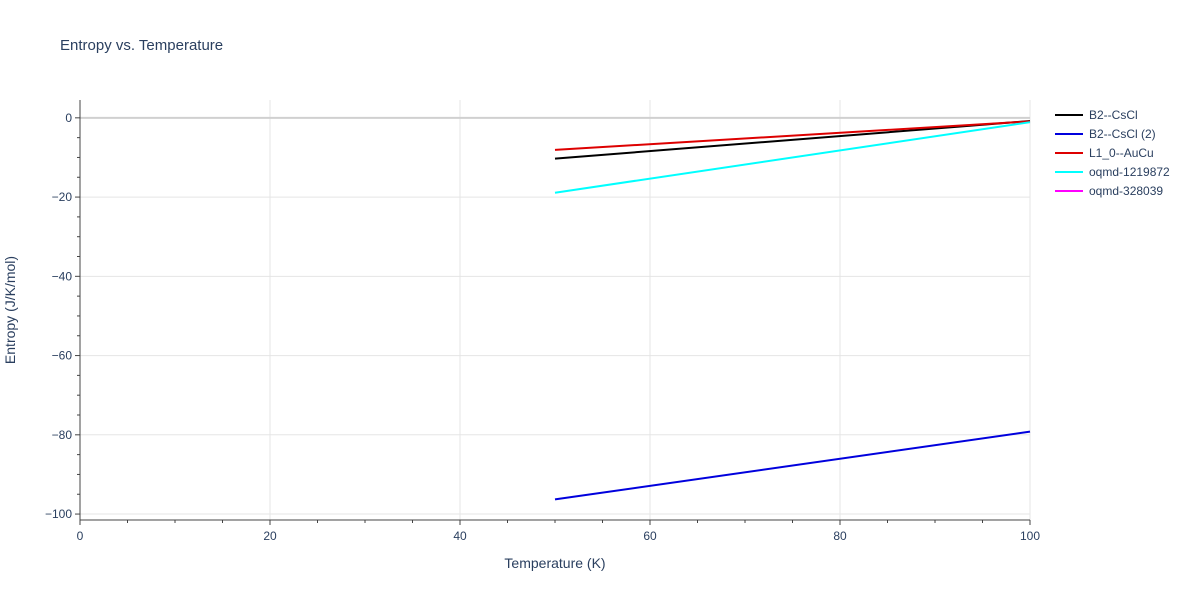  Describe the element at coordinates (270, 536) in the screenshot. I see `x-tick-label: 20` at that location.